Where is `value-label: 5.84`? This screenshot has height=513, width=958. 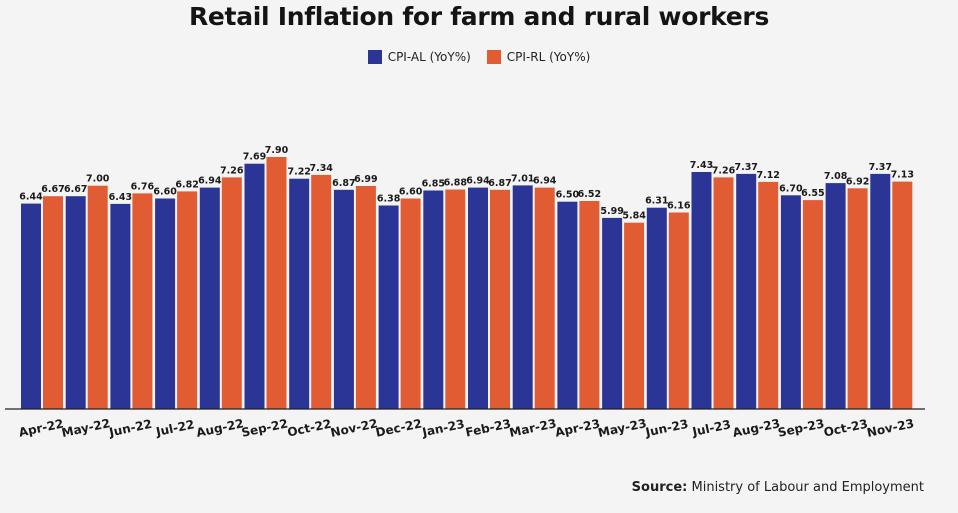 value-label: 5.84 is located at coordinates (634, 216).